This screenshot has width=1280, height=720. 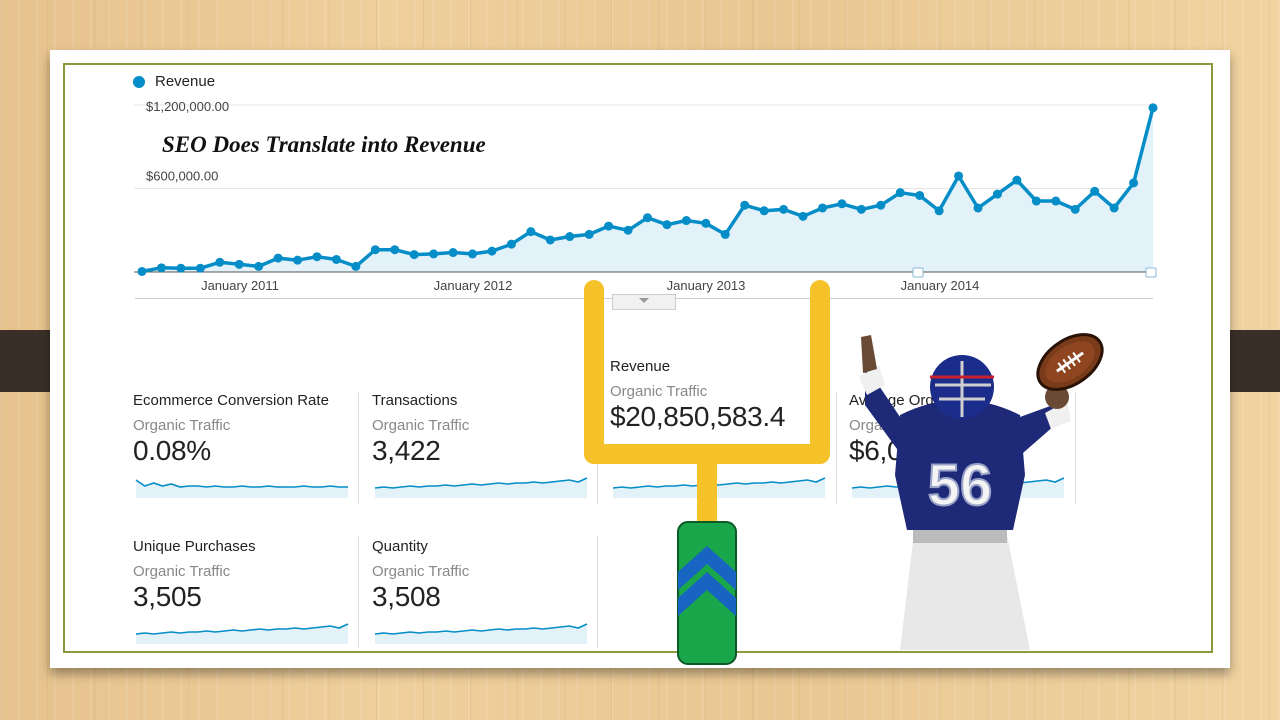 I want to click on goalpost-illustration, so click(x=707, y=472).